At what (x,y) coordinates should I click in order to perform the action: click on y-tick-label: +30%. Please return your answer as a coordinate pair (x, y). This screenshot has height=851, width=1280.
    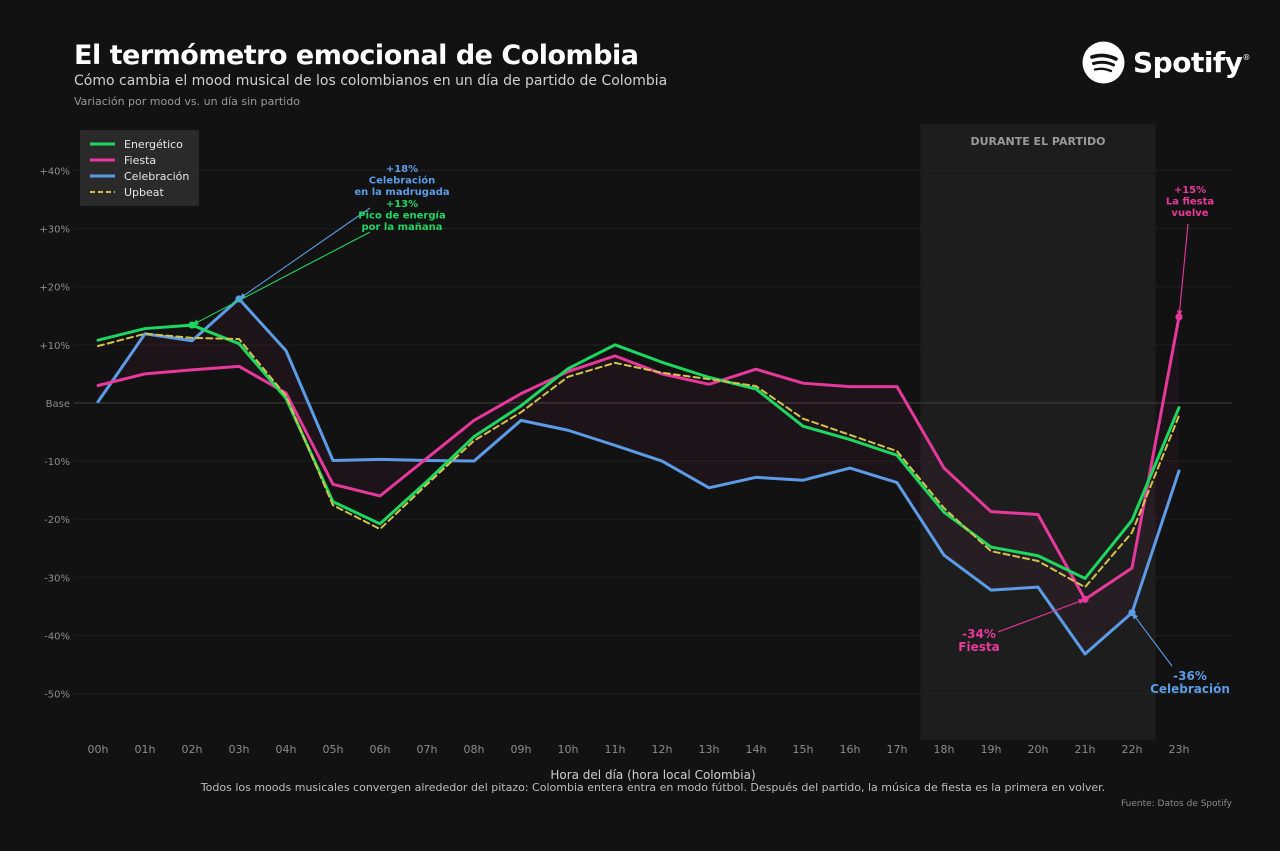
    Looking at the image, I should click on (54, 230).